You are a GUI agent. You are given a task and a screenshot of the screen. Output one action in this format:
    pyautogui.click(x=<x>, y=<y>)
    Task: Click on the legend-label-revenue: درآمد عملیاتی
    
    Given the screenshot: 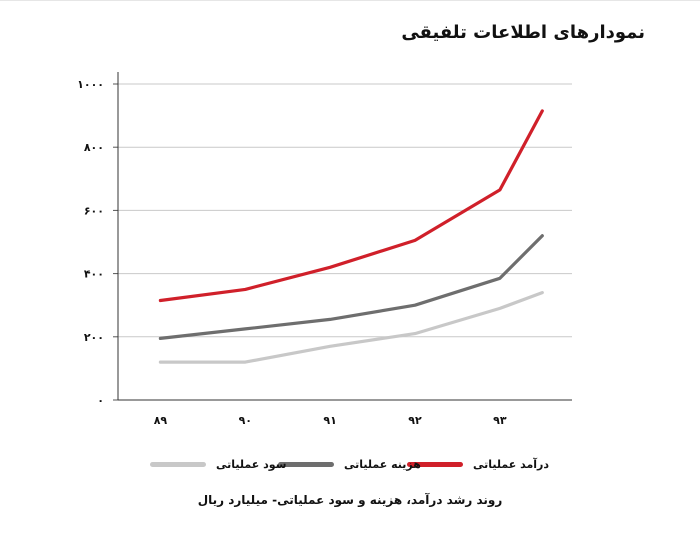 What is the action you would take?
    pyautogui.click(x=511, y=464)
    